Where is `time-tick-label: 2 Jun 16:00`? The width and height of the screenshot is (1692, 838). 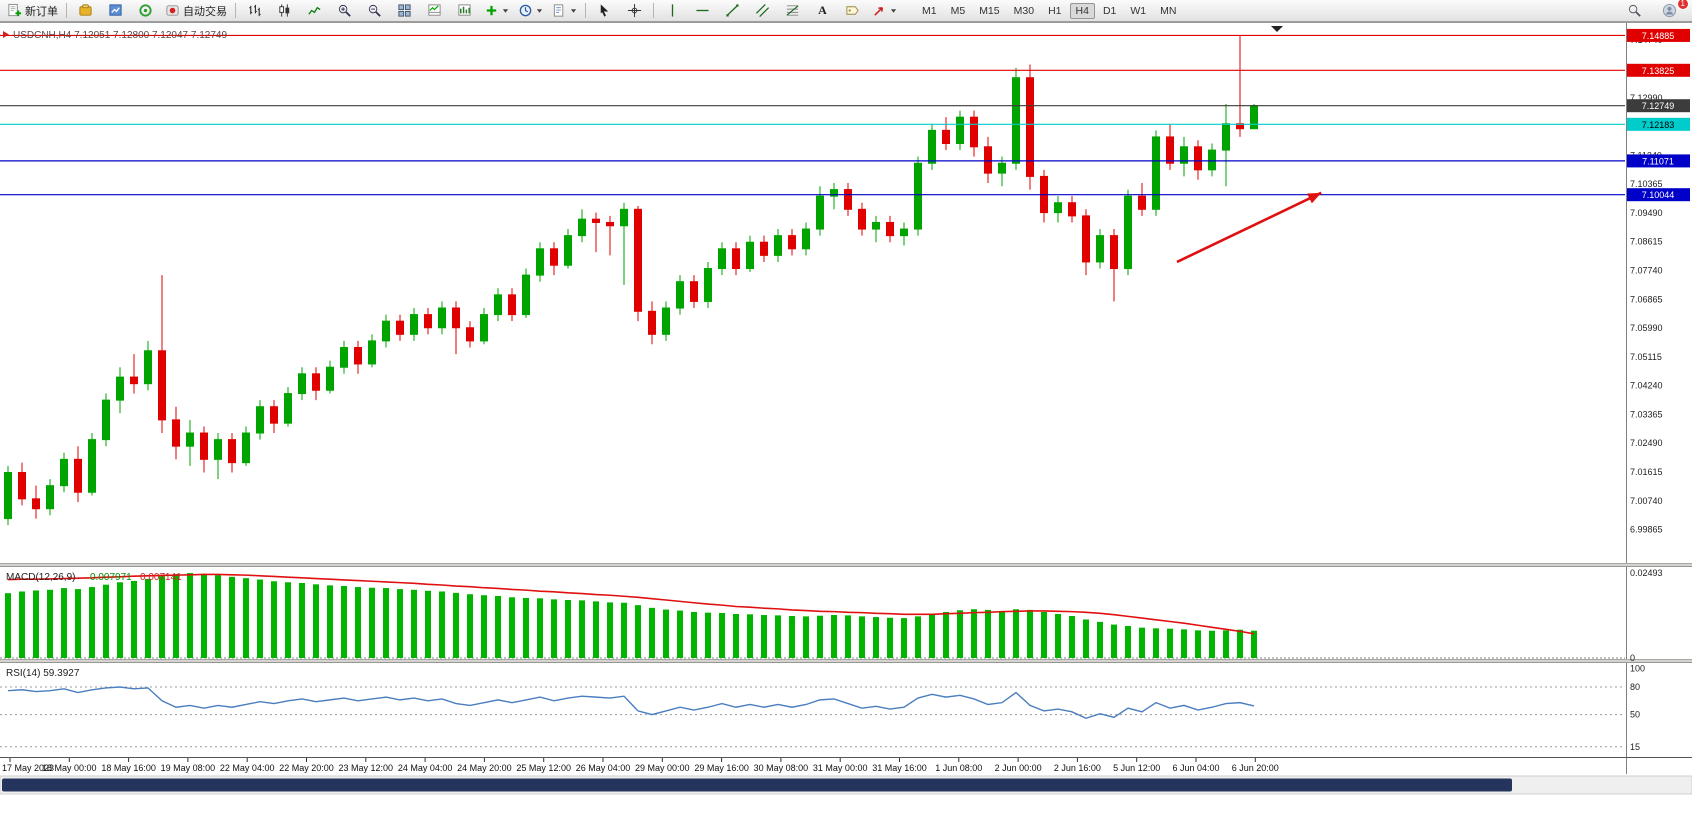 time-tick-label: 2 Jun 16:00 is located at coordinates (1077, 768).